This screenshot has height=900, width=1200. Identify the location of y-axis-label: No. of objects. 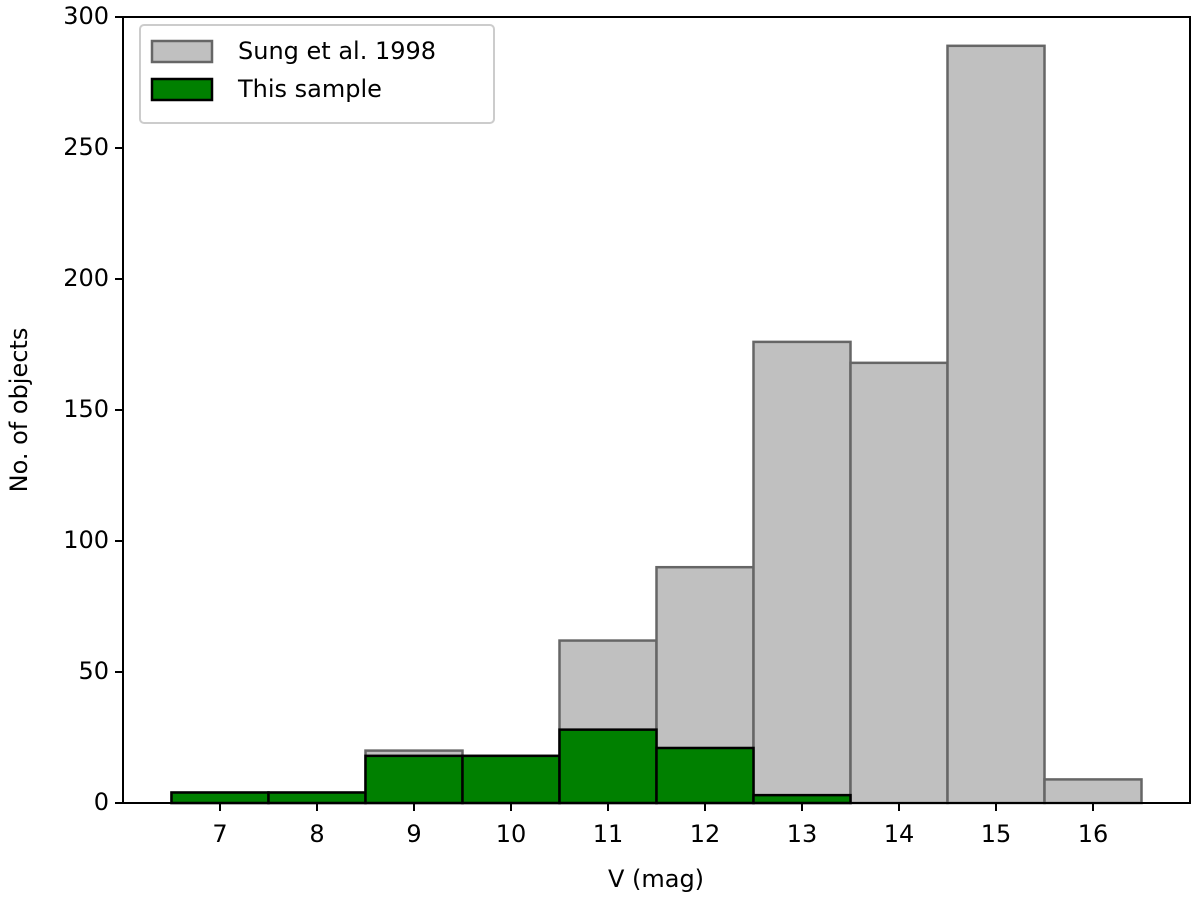
(19, 410).